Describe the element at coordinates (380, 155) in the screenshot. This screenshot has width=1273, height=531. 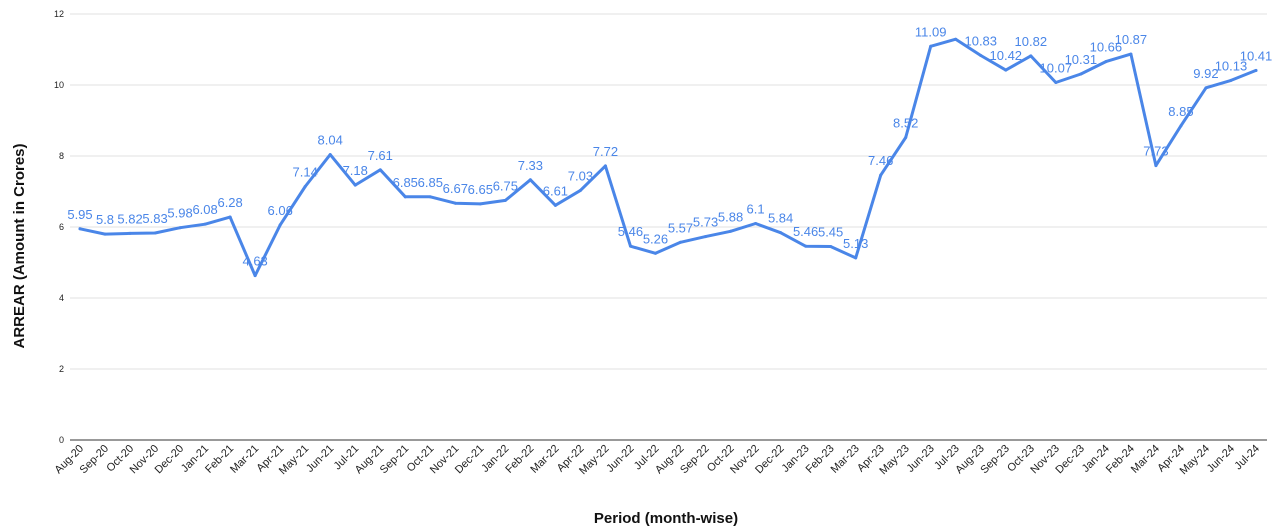
I see `data-label: 7.61` at that location.